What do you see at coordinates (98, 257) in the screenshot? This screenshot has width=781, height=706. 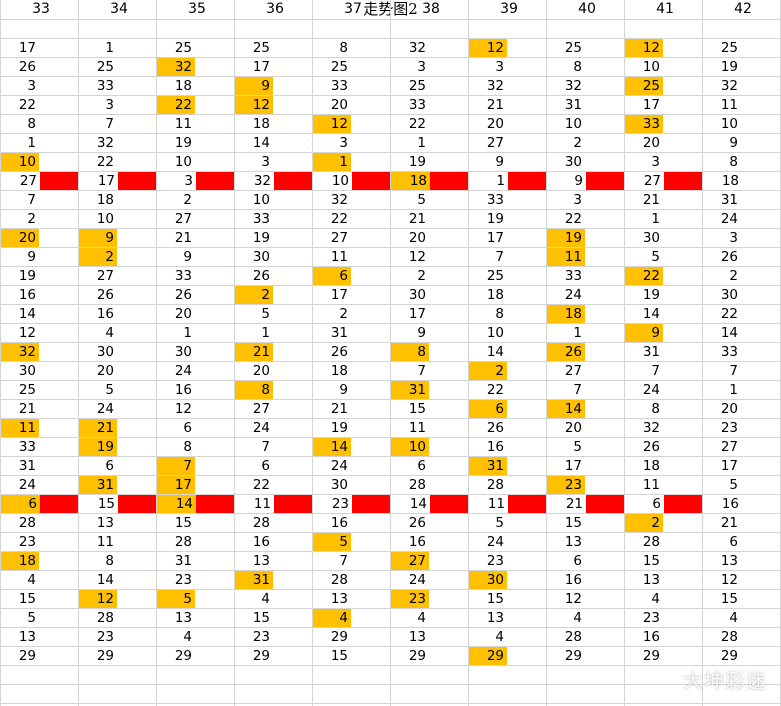 I see `highlighted-number-cell: 2` at bounding box center [98, 257].